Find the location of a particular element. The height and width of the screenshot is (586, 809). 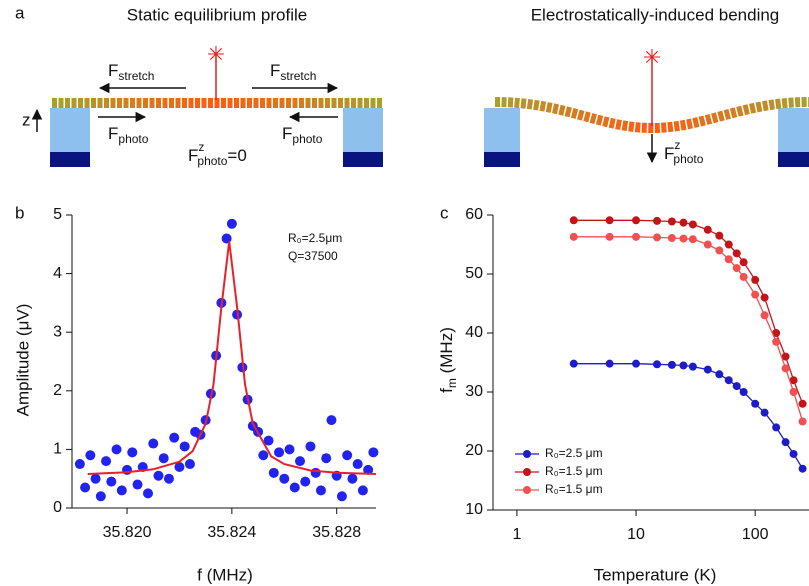

y-tick-label: 30 is located at coordinates (474, 391).